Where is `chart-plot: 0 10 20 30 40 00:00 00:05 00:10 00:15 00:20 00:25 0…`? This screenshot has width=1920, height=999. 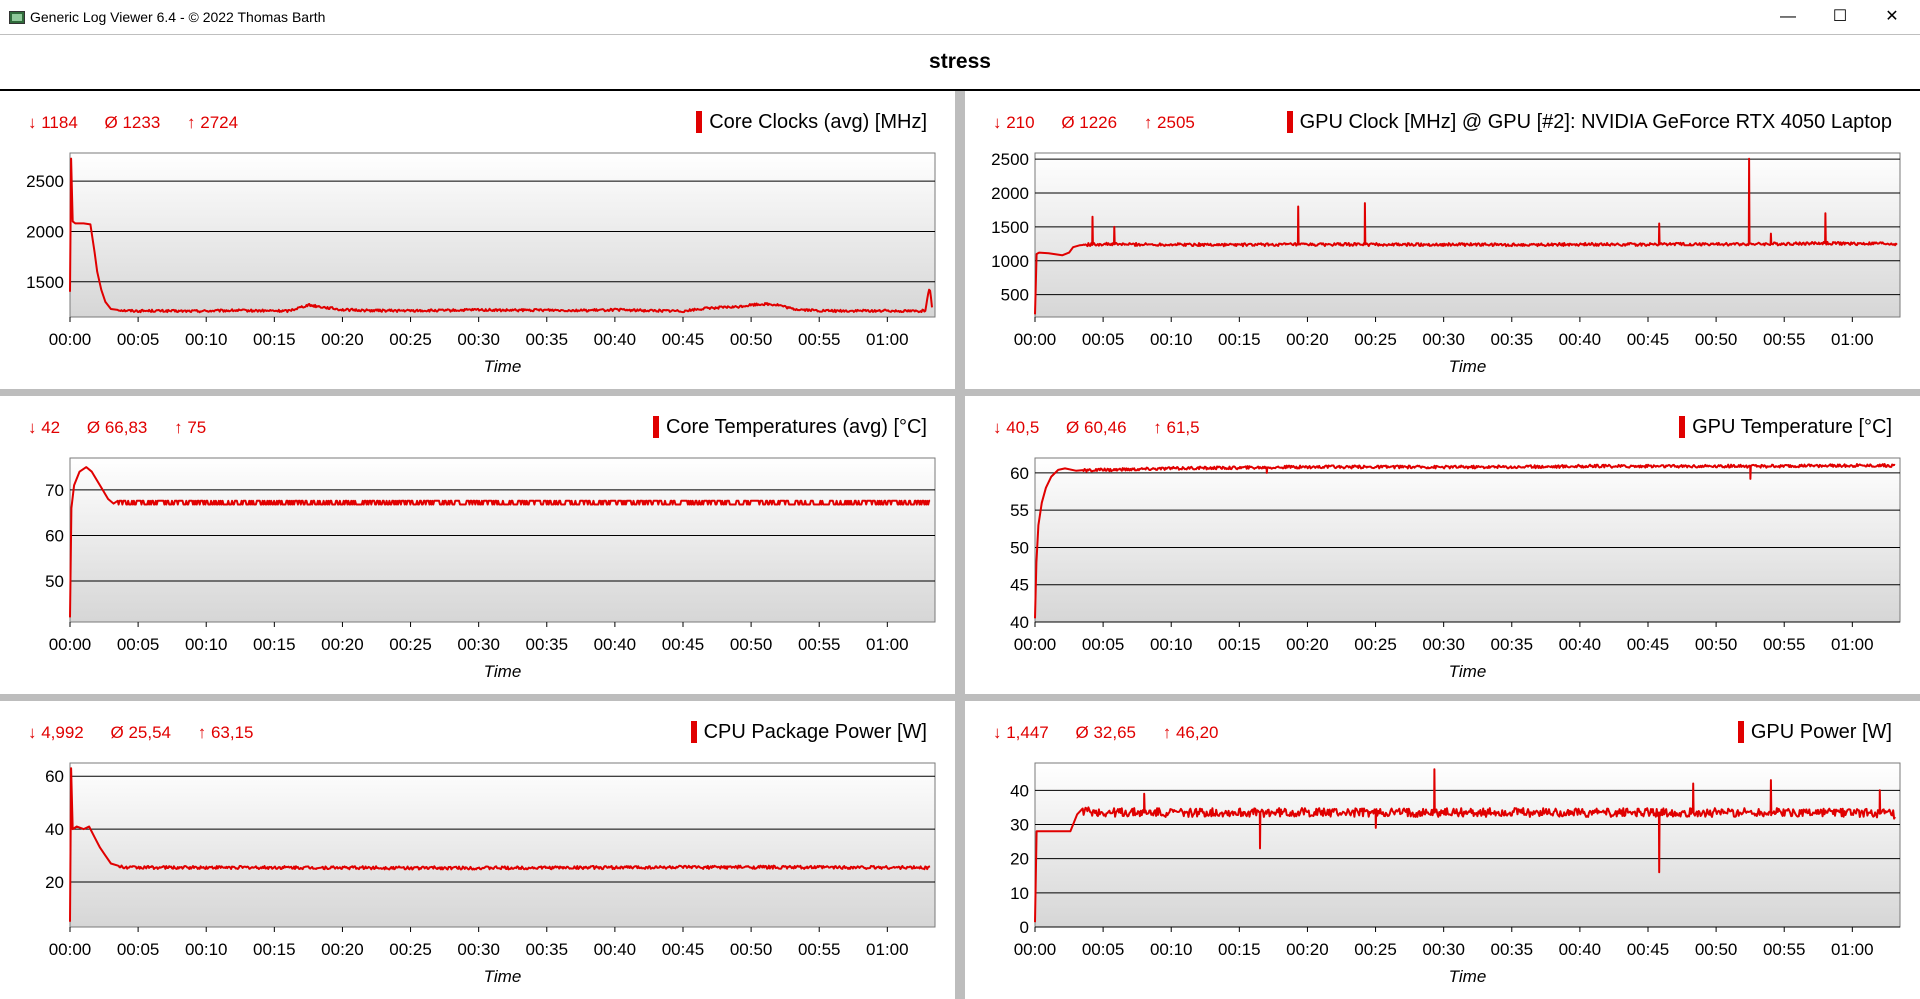
chart-plot: 0 10 20 30 40 00:00 00:05 00:10 00:15 00:20 00:25 0… is located at coordinates (1442, 850).